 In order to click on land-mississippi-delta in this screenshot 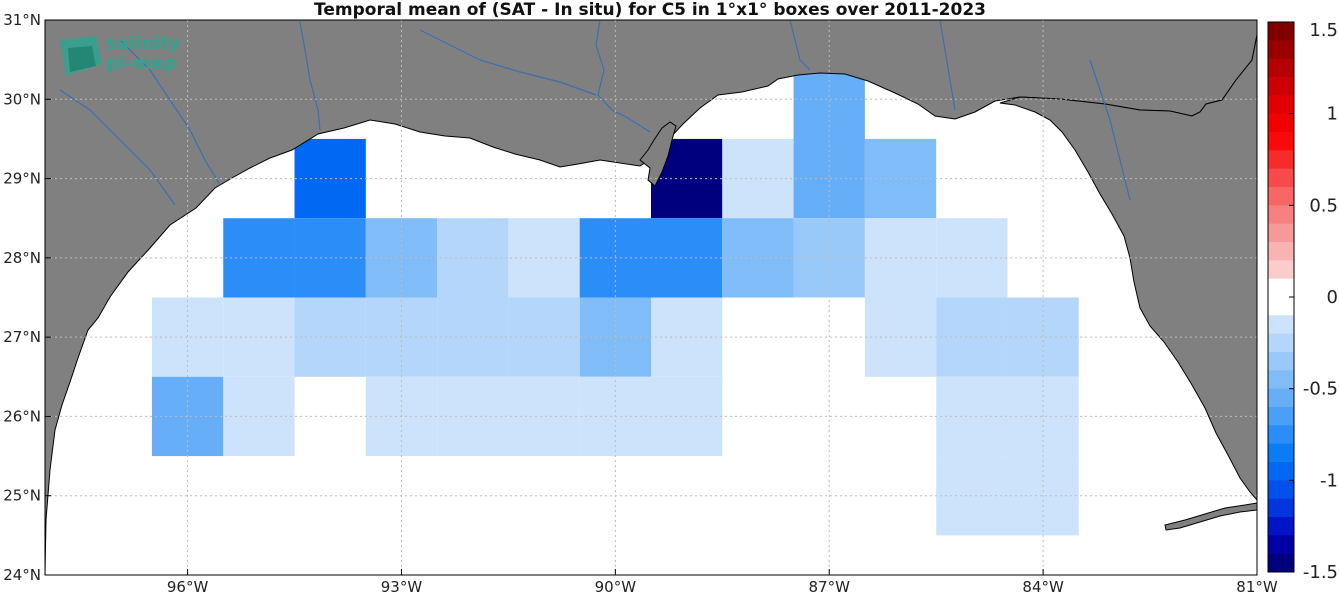, I will do `click(658, 154)`.